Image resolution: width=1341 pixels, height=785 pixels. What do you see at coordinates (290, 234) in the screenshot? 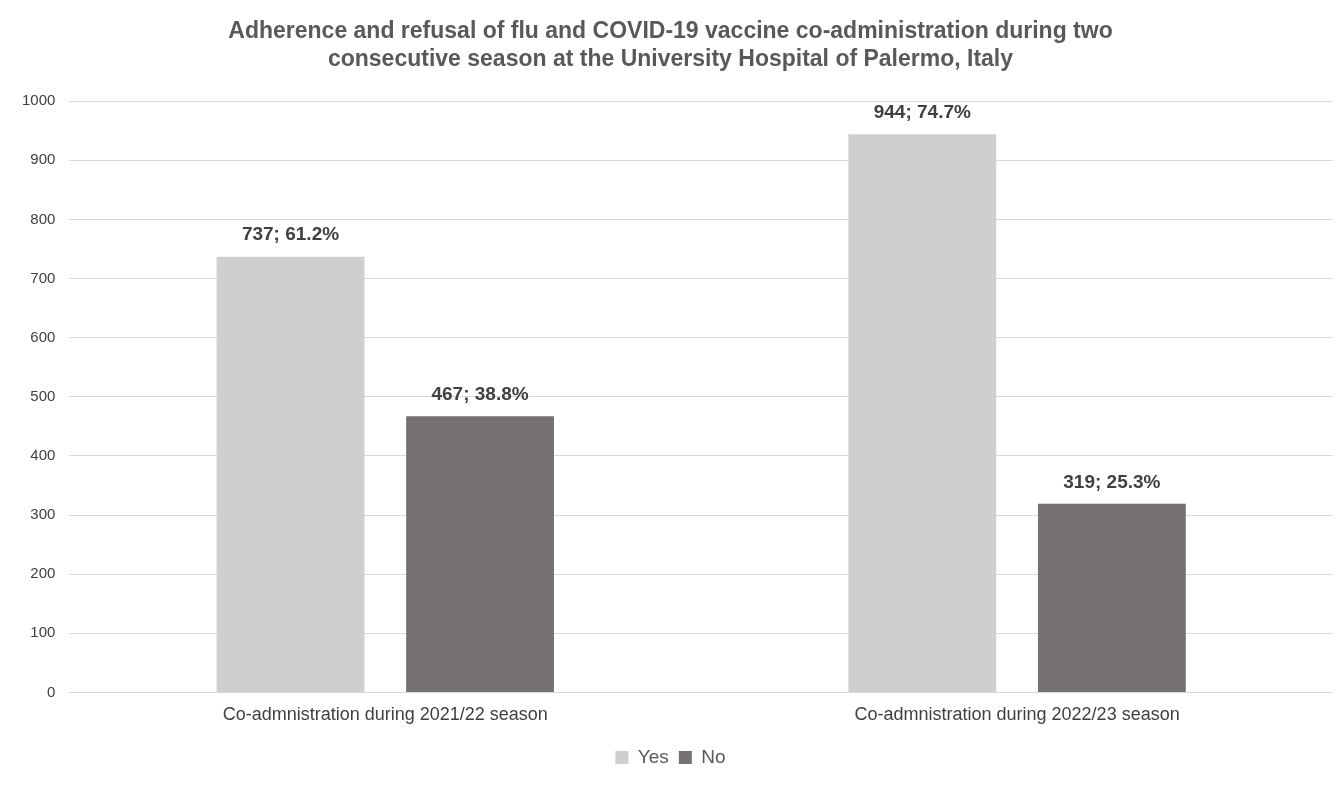
I see `data-label: 737; 61.2%` at bounding box center [290, 234].